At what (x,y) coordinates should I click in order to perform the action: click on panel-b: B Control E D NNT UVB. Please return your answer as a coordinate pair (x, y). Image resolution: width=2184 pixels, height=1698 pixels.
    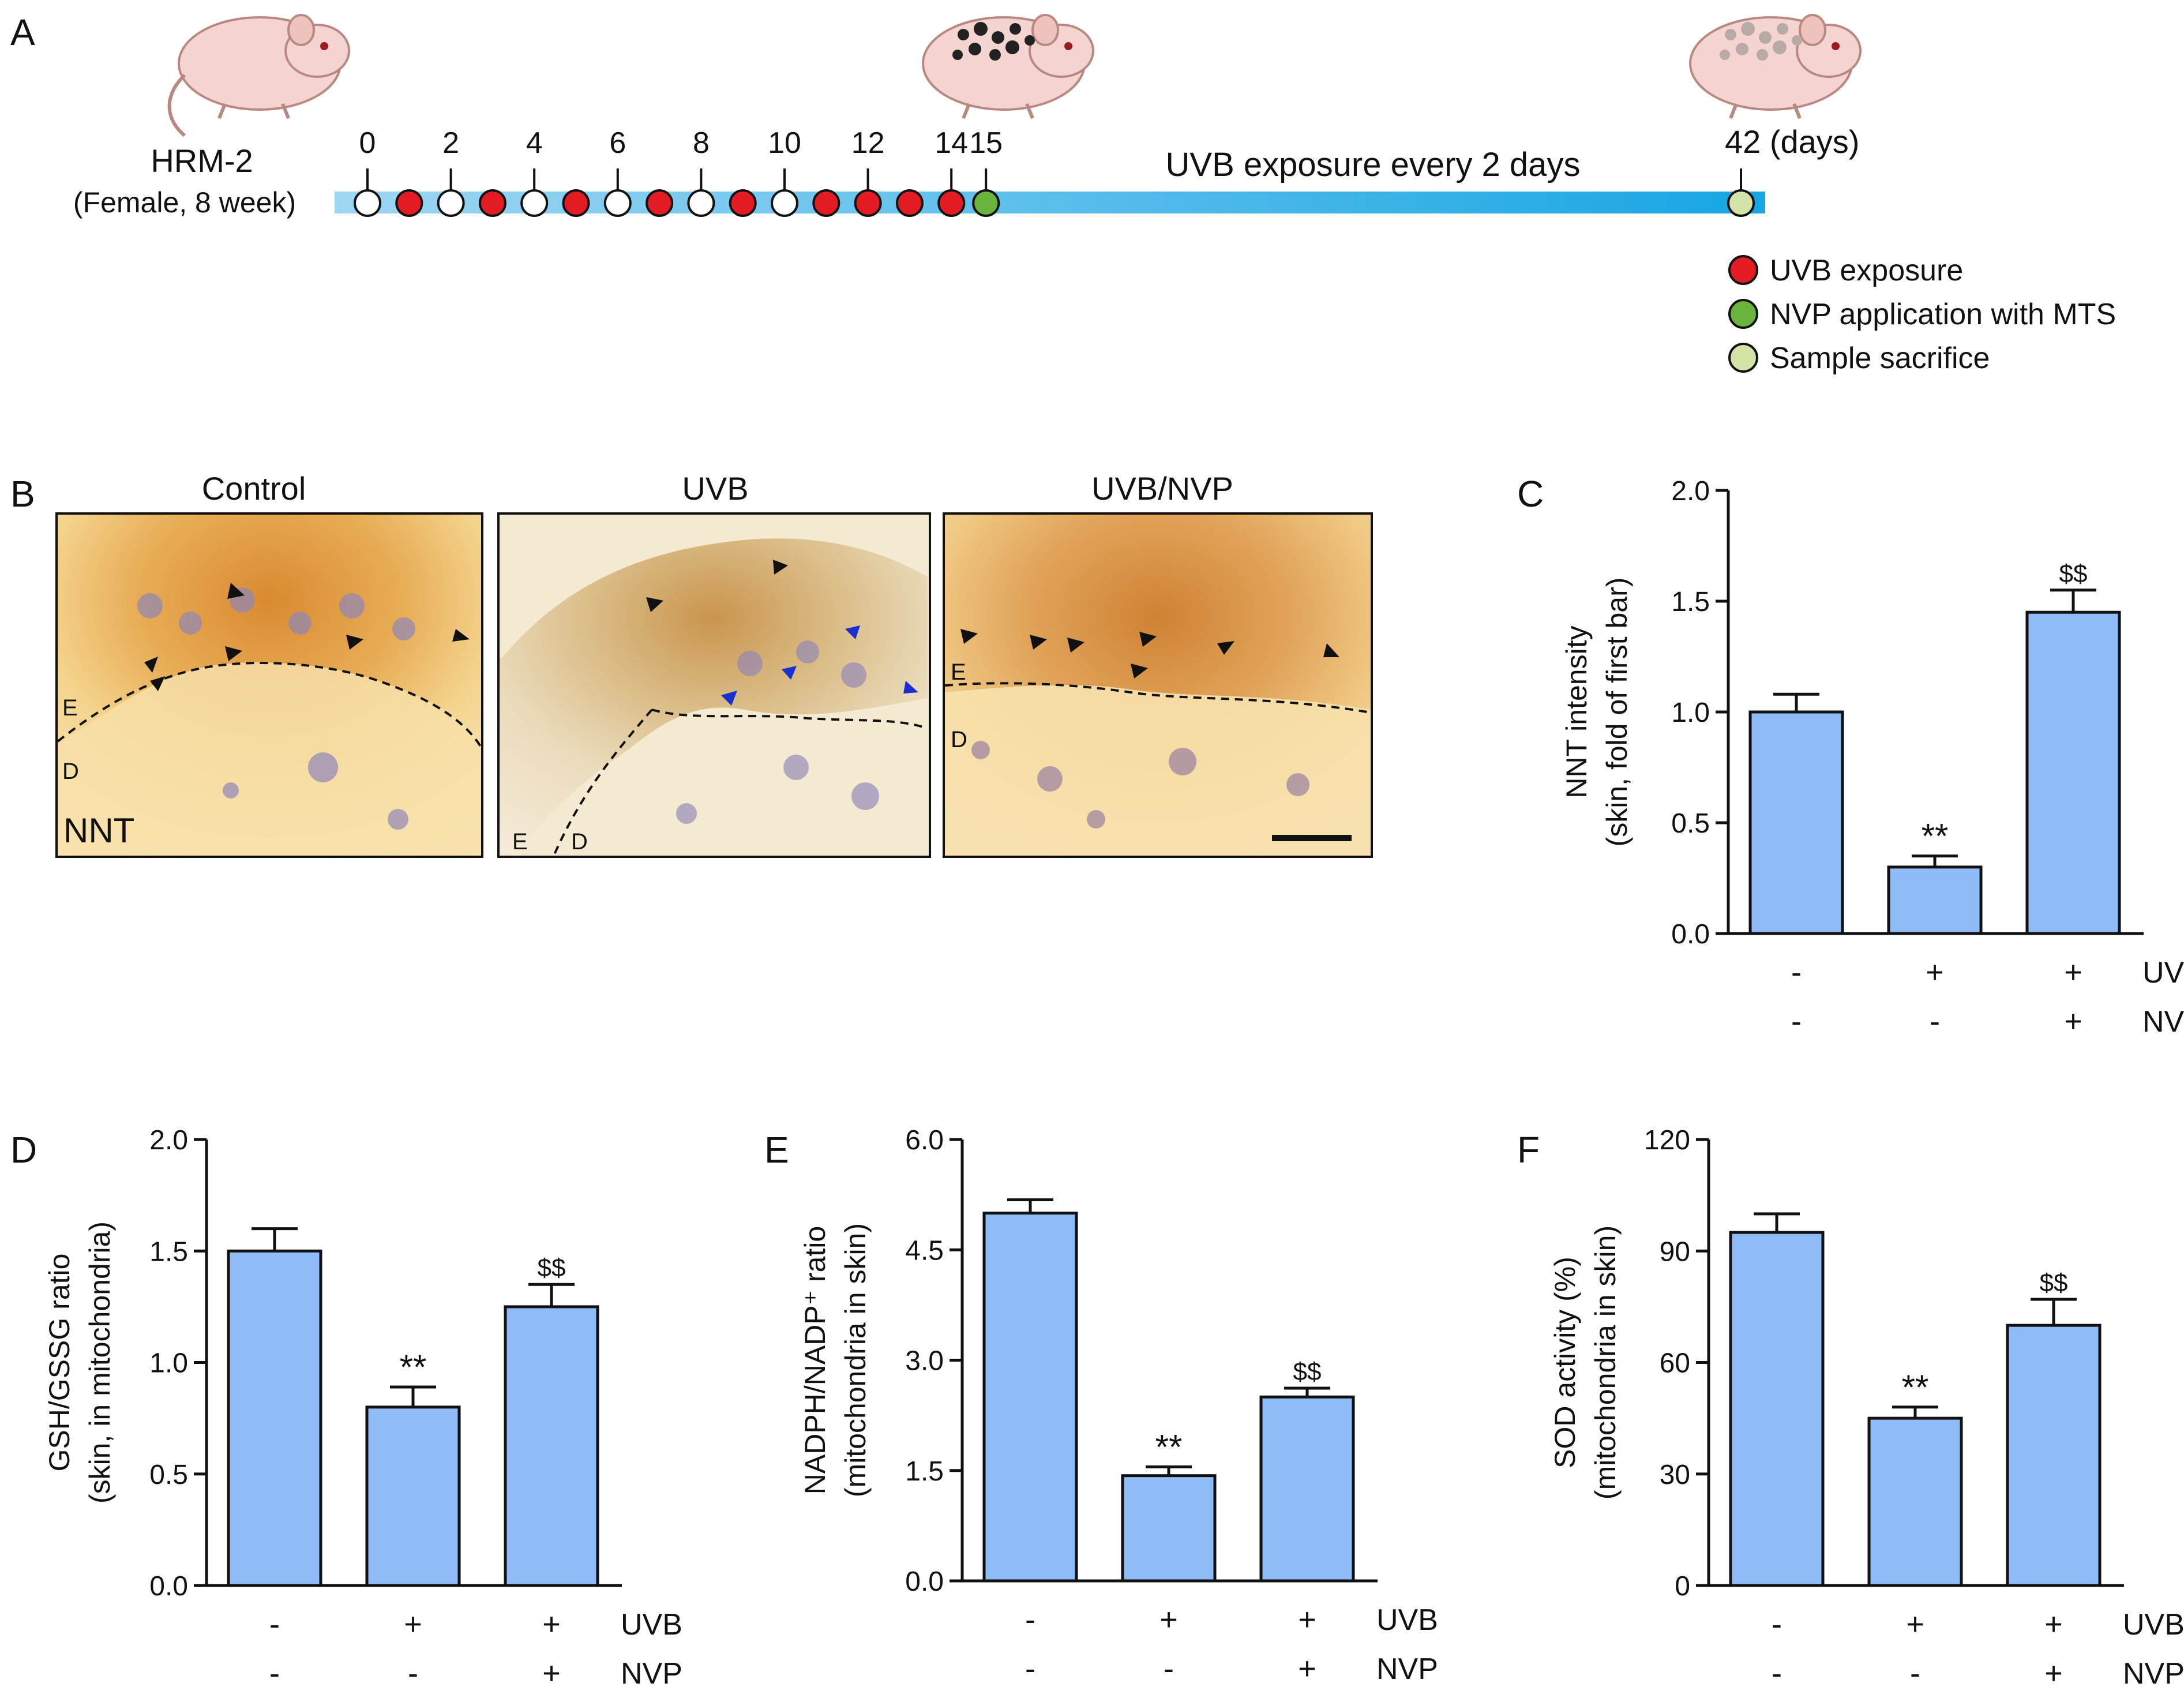
    Looking at the image, I should click on (692, 664).